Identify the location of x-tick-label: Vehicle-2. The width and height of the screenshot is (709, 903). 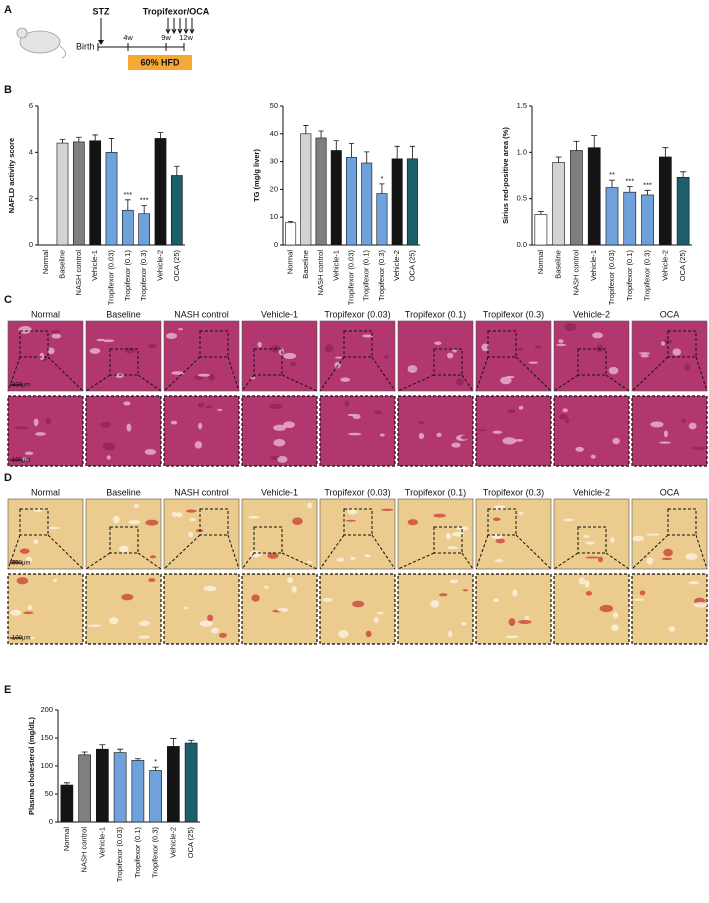
(664, 265).